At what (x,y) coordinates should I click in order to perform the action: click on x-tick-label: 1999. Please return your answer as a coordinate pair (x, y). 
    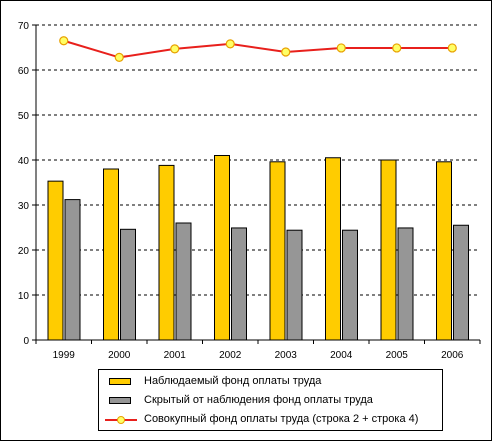
    Looking at the image, I should click on (64, 355).